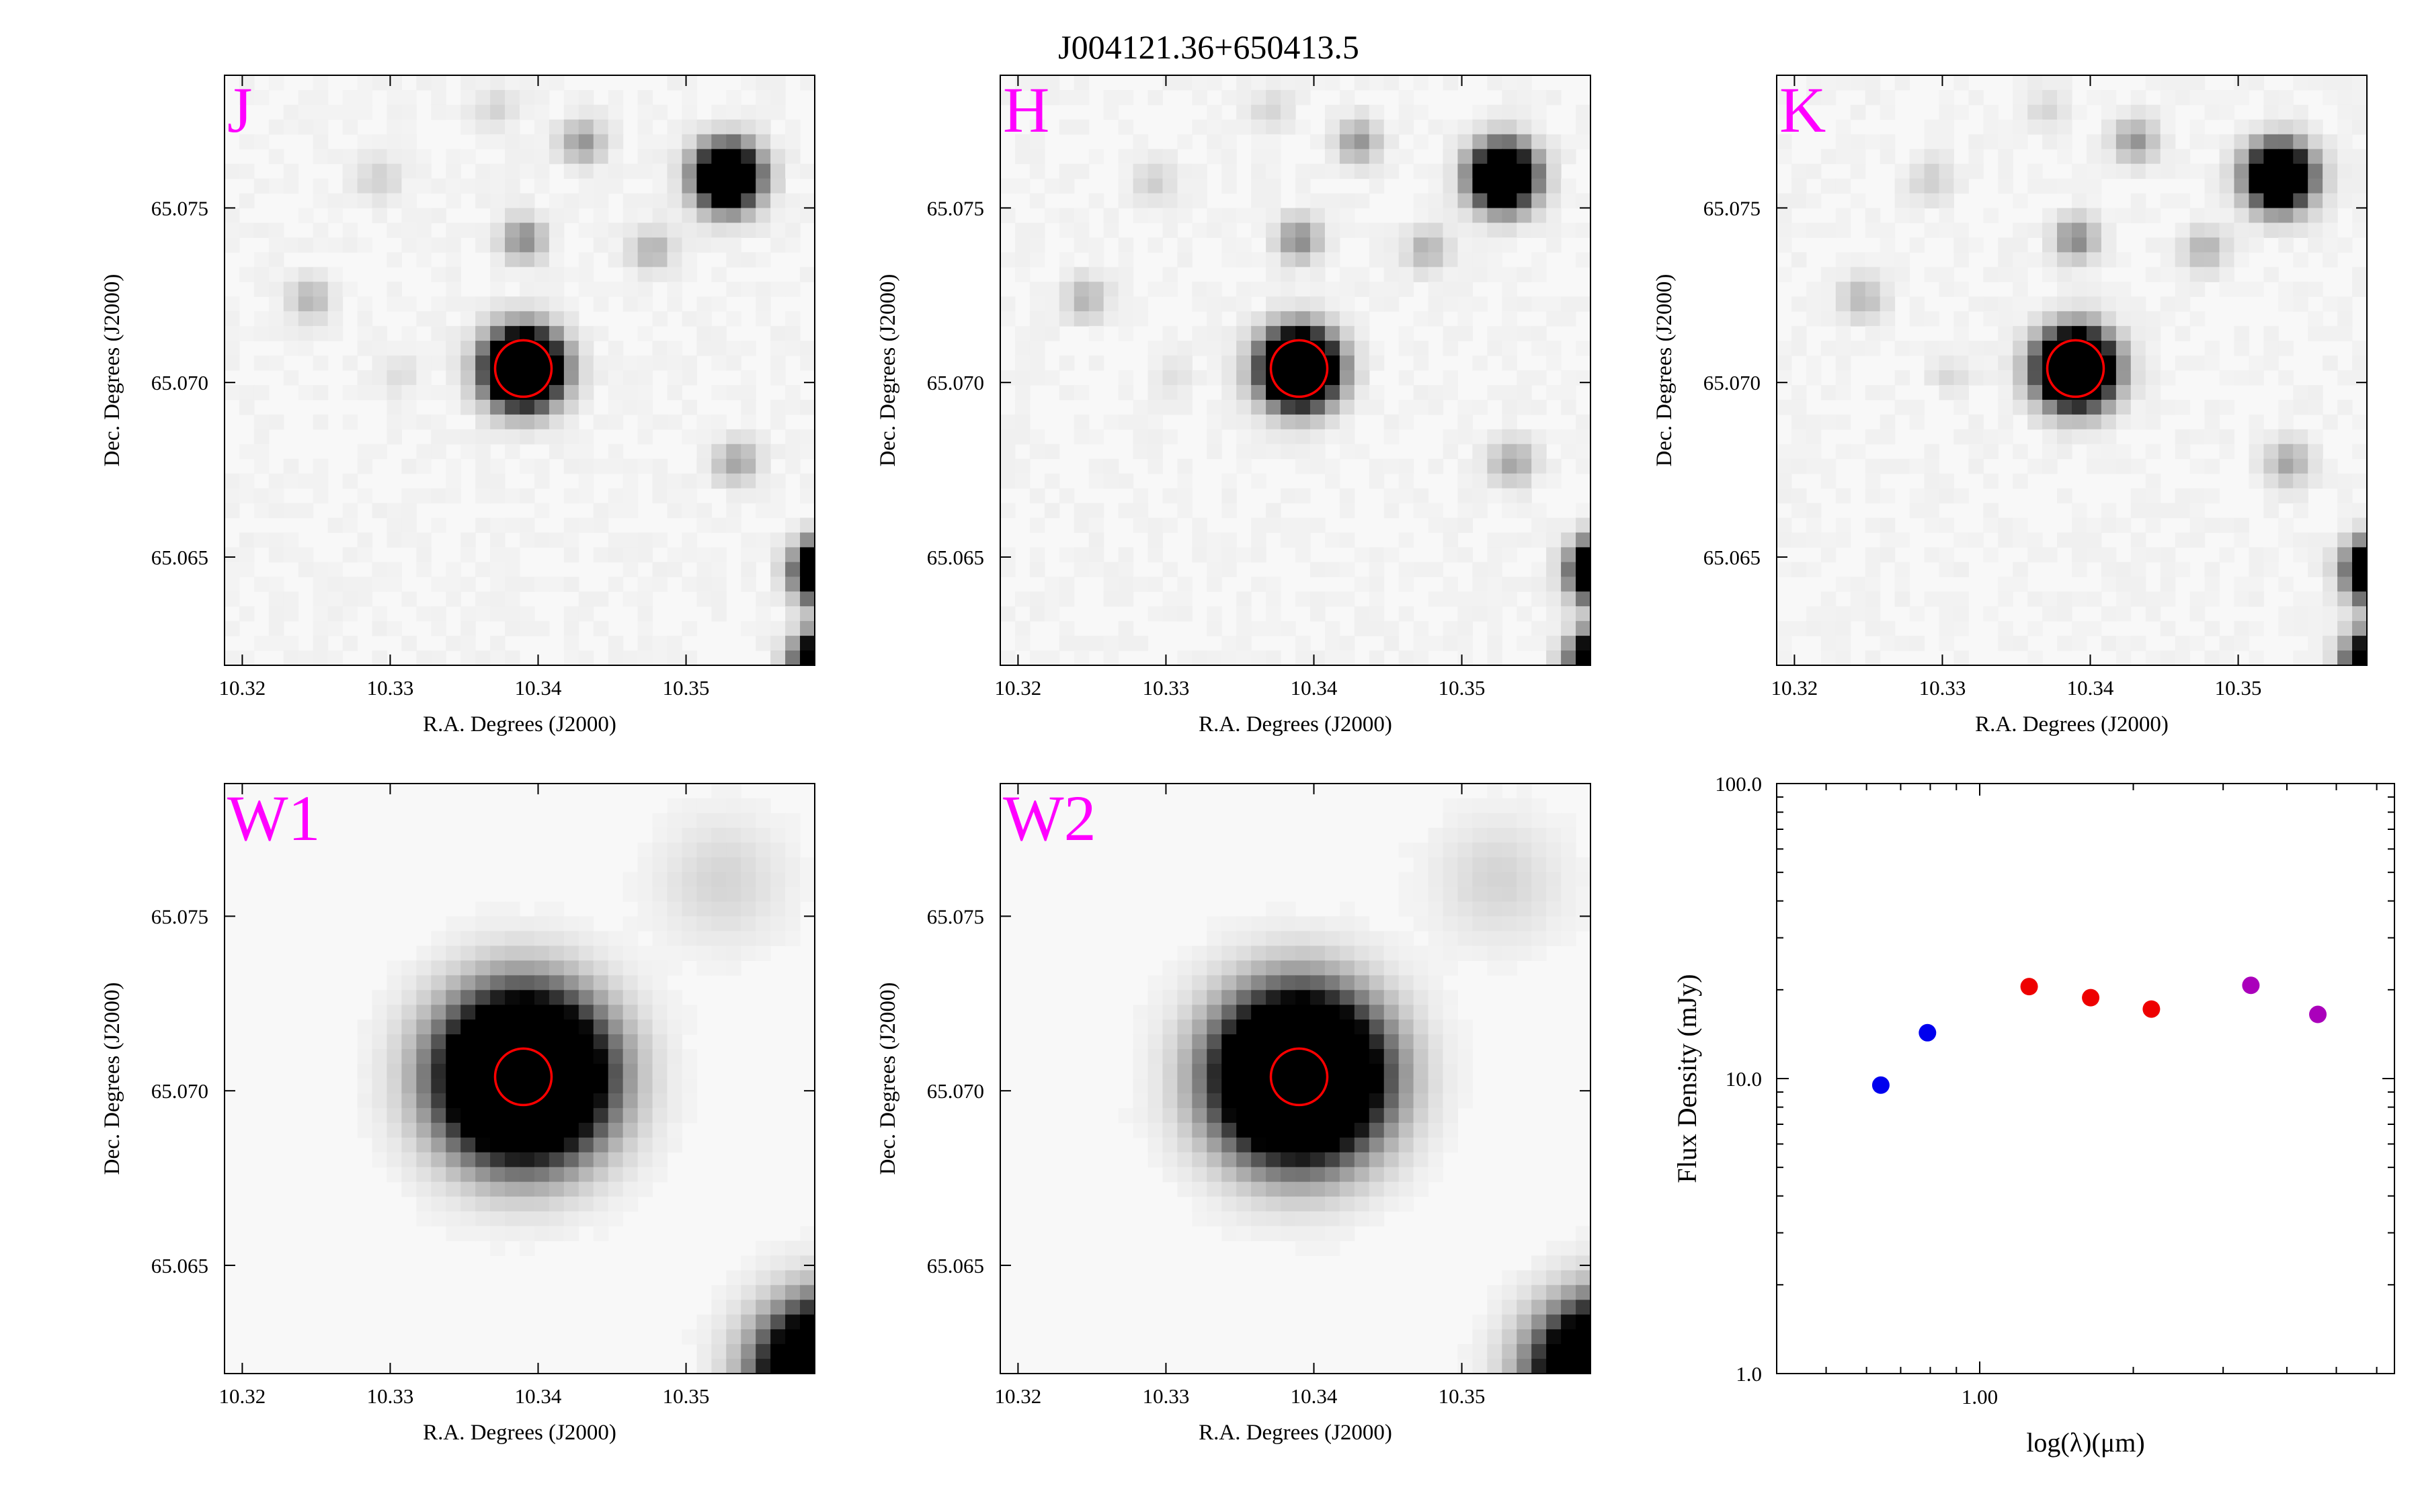 The width and height of the screenshot is (2420, 1512). I want to click on x-tick-label: 1.00, so click(1980, 1397).